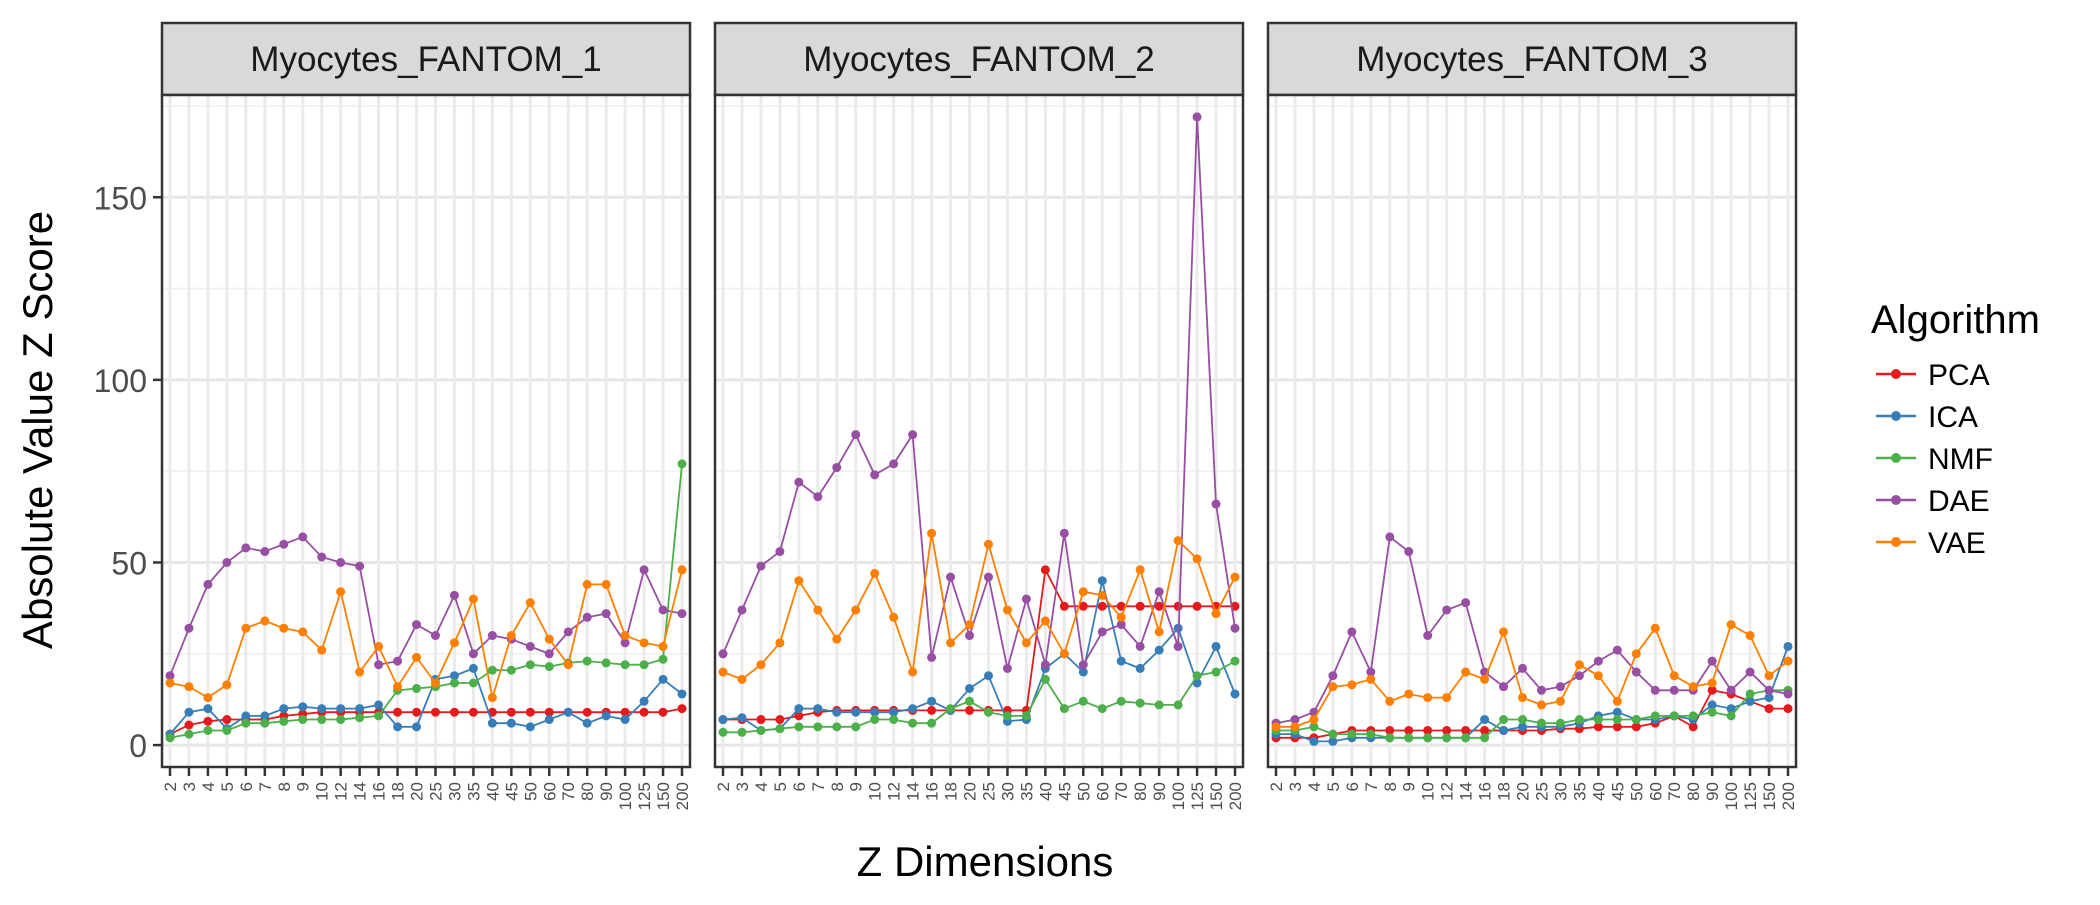 The image size is (2100, 905). What do you see at coordinates (1955, 429) in the screenshot?
I see `legend: Algorithm PCA ICA NMF DAE VAE` at bounding box center [1955, 429].